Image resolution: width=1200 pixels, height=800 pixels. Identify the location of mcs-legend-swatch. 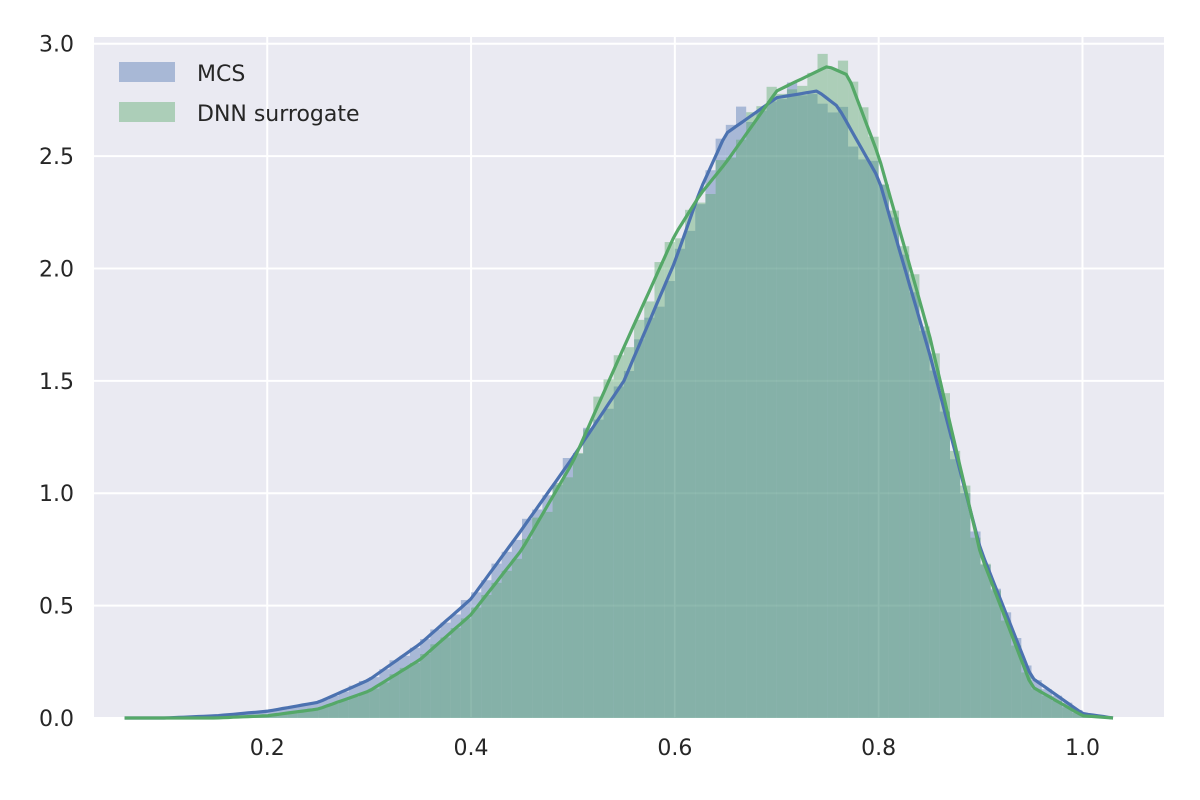
(147, 72).